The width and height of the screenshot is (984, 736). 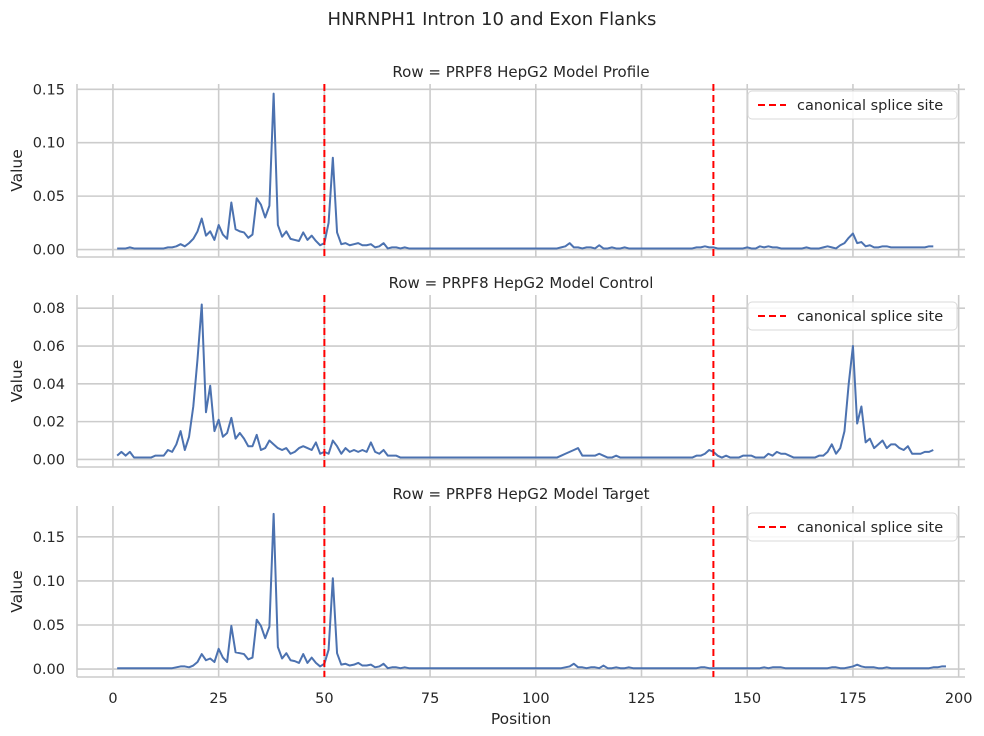 What do you see at coordinates (492, 19) in the screenshot?
I see `figure-suptitle: HNRNPH1 Intron 10 and Exon Flanks` at bounding box center [492, 19].